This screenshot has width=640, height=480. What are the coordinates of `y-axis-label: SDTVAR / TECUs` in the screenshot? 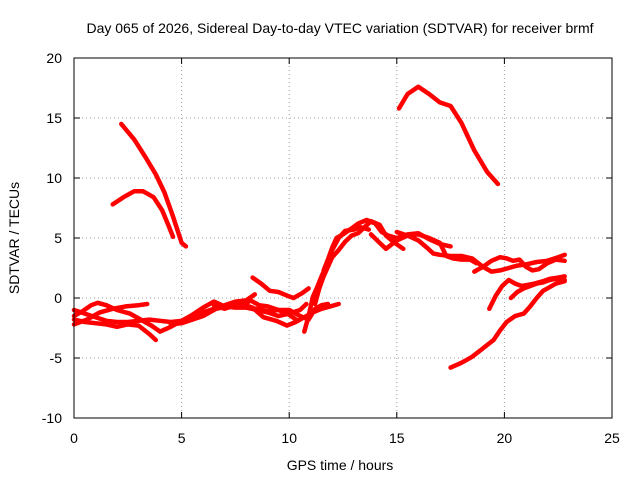 It's located at (14, 238).